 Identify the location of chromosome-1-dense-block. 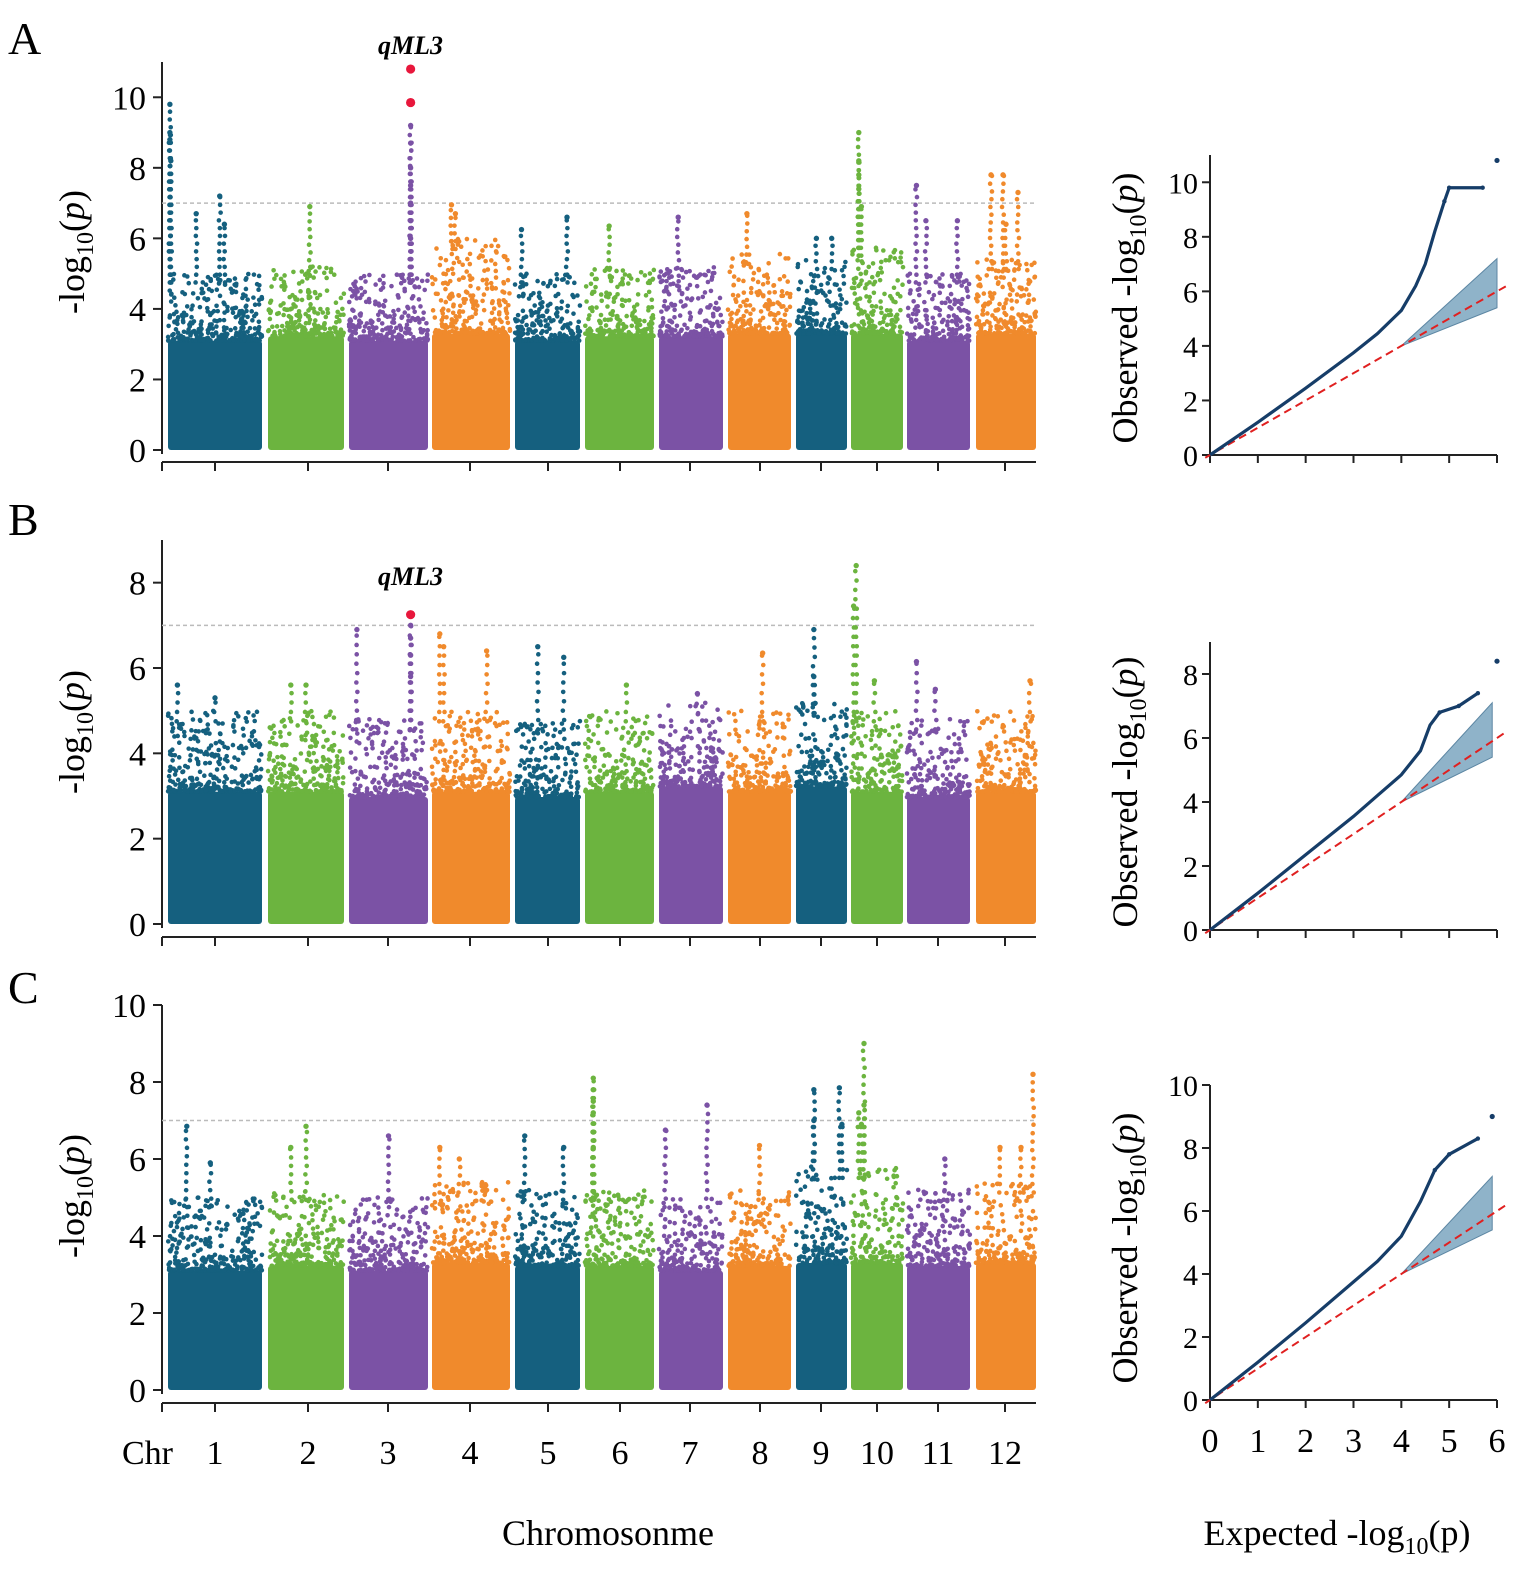
(215, 395).